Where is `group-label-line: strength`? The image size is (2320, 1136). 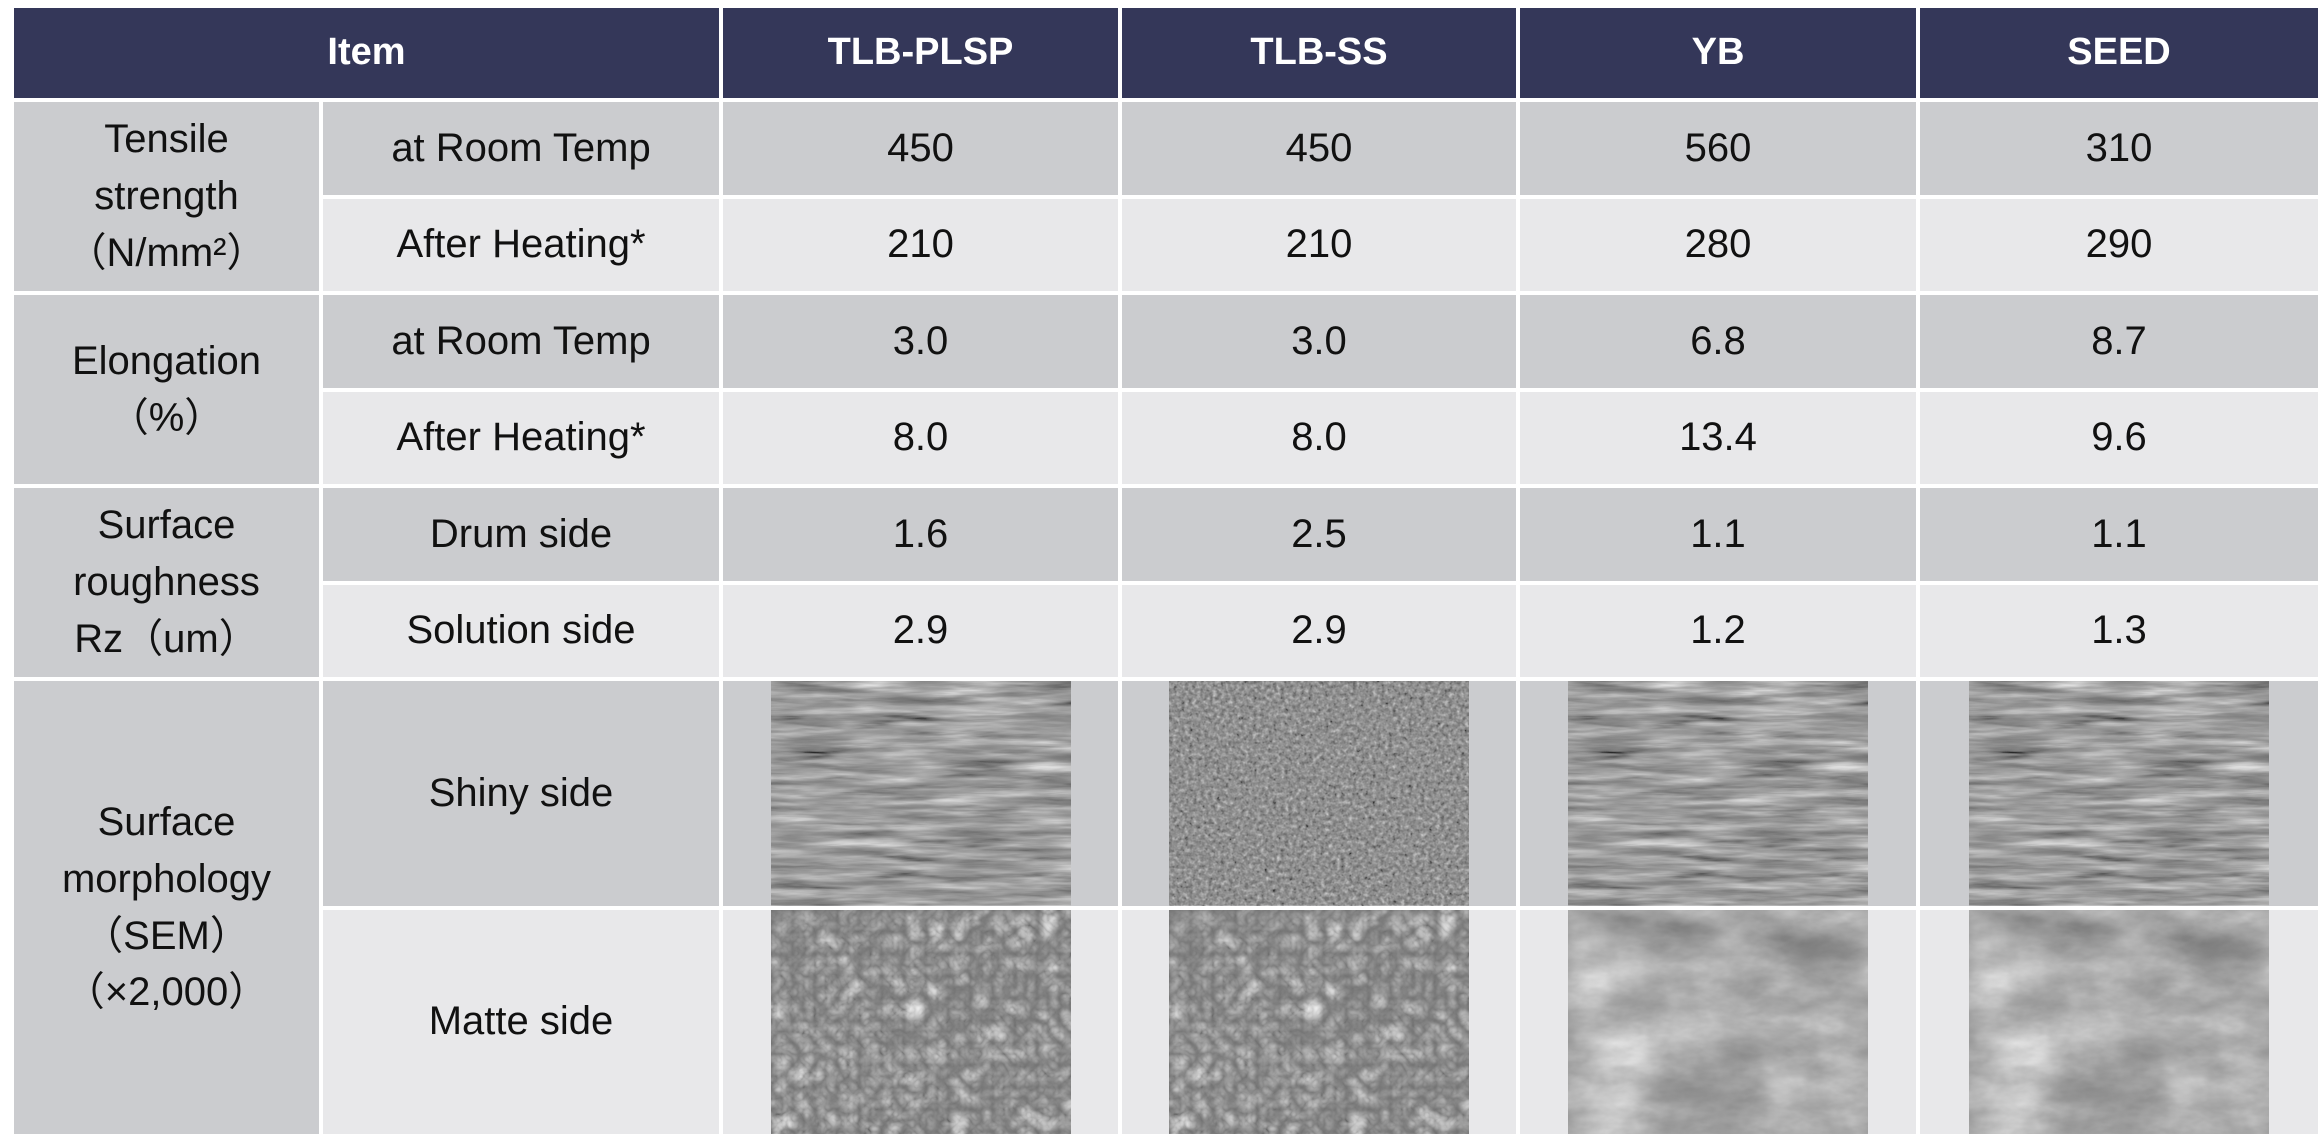 group-label-line: strength is located at coordinates (166, 196).